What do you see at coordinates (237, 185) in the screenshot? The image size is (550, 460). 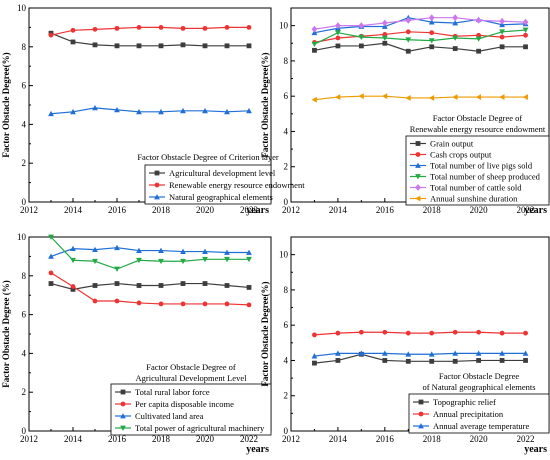 I see `legend-label: Renewable energy resource endowment` at bounding box center [237, 185].